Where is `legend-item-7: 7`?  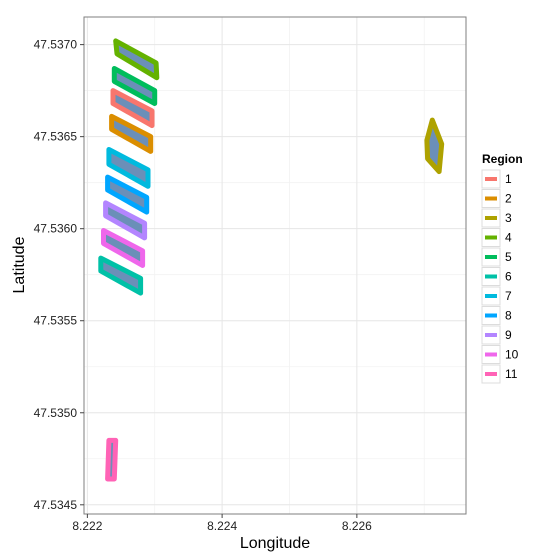 legend-item-7: 7 is located at coordinates (496, 296).